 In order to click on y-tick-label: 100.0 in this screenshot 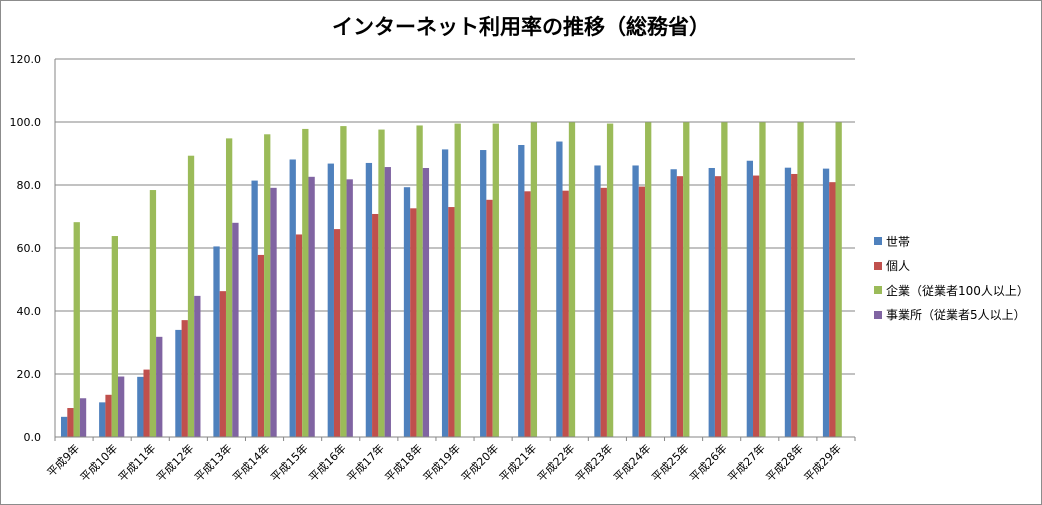, I will do `click(26, 122)`.